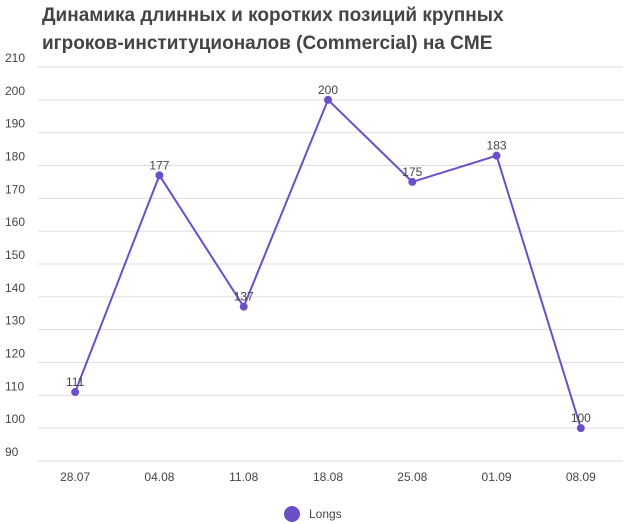 The width and height of the screenshot is (632, 524). Describe the element at coordinates (244, 297) in the screenshot. I see `data-label: 137` at that location.